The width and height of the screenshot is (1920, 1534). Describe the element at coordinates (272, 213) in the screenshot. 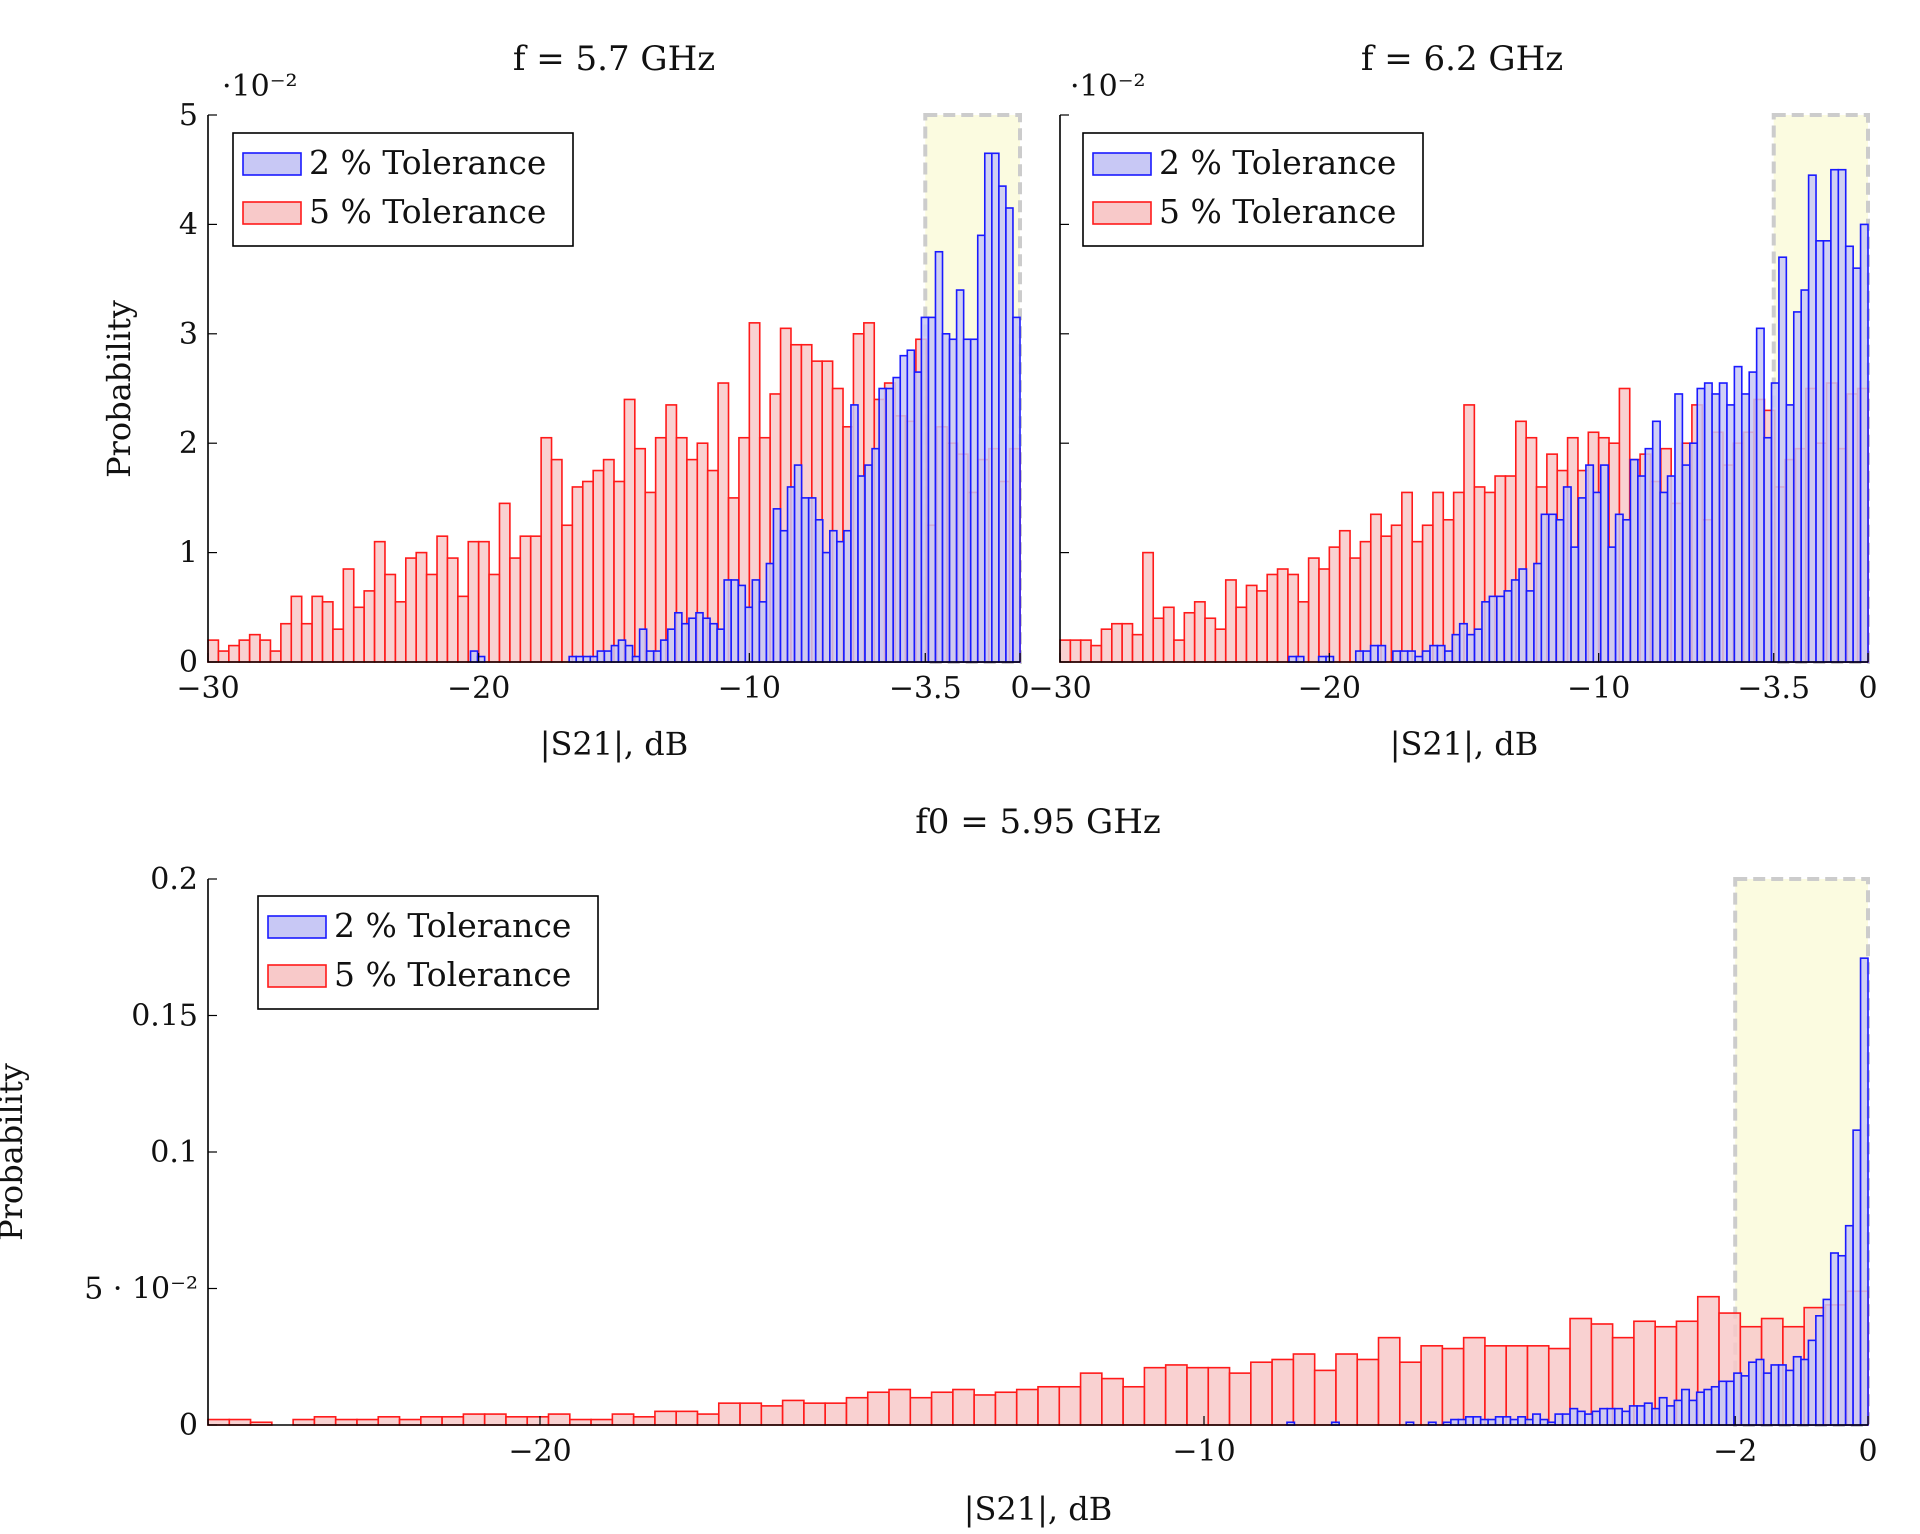

I see `legend-swatch-5-percent` at that location.